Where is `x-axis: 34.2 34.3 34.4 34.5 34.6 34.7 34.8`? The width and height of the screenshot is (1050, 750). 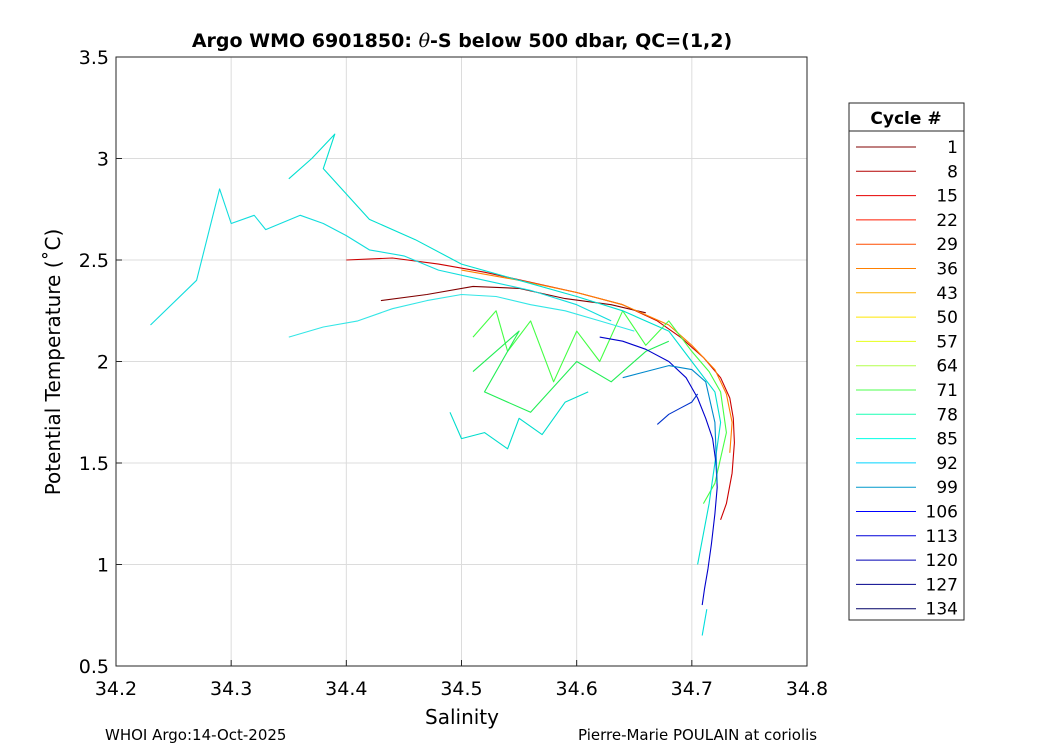
x-axis: 34.2 34.3 34.4 34.5 34.6 34.7 34.8 is located at coordinates (461, 680).